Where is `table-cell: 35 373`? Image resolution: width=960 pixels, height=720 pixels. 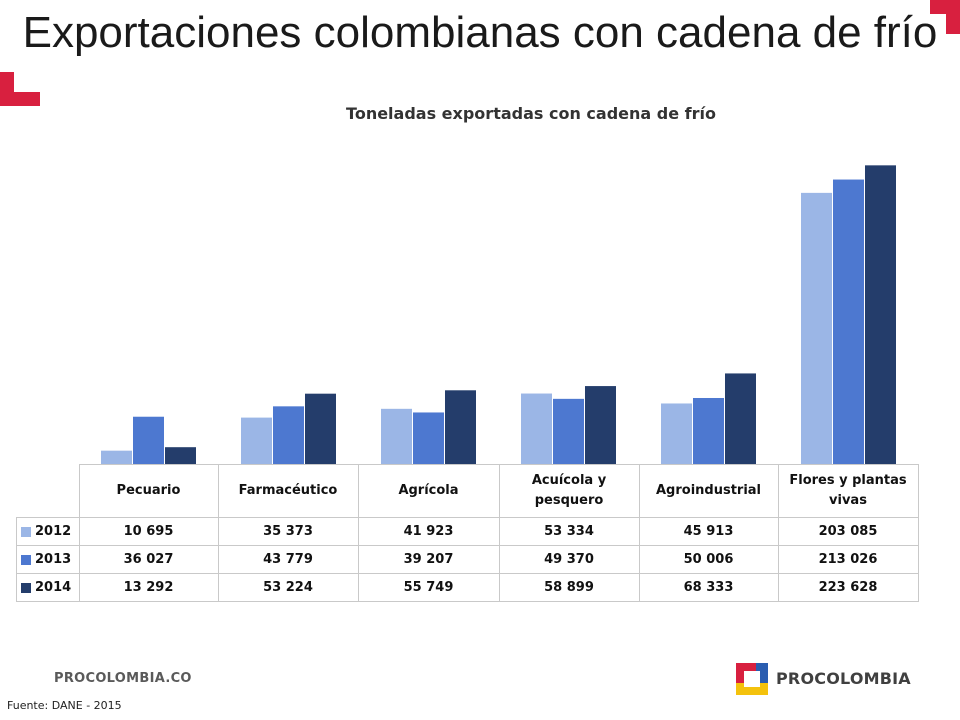 table-cell: 35 373 is located at coordinates (288, 531).